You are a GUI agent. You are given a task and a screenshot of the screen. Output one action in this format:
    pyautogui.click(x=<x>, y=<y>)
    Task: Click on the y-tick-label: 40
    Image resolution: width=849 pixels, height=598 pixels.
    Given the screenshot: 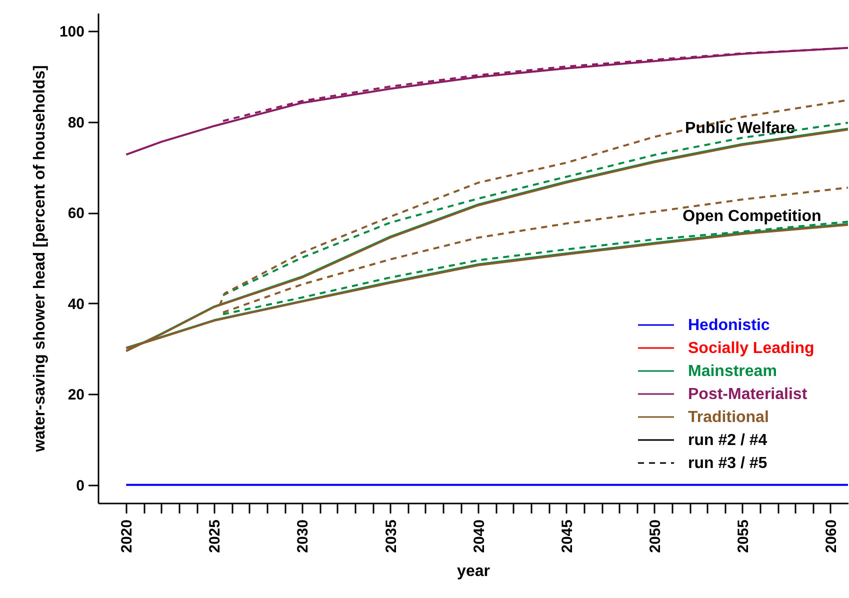 What is the action you would take?
    pyautogui.click(x=76, y=304)
    